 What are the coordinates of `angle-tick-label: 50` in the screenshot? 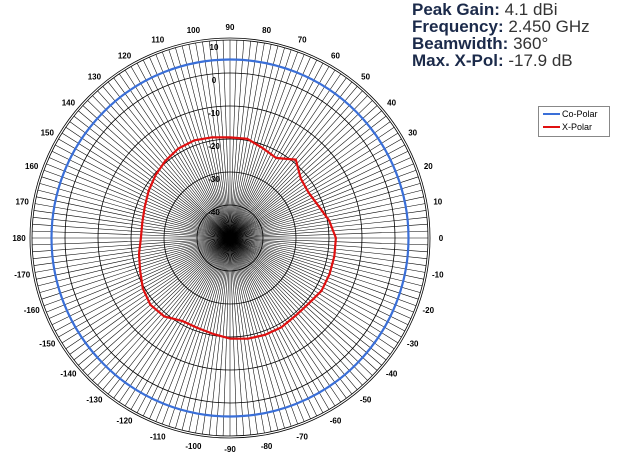 It's located at (365, 76).